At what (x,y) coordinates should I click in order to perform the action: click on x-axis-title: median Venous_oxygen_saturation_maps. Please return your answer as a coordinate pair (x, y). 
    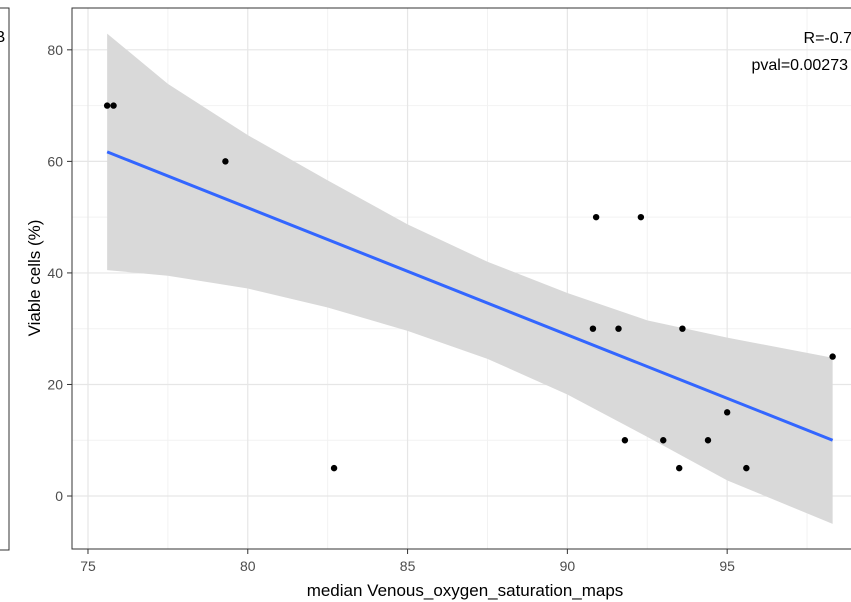
    Looking at the image, I should click on (465, 590).